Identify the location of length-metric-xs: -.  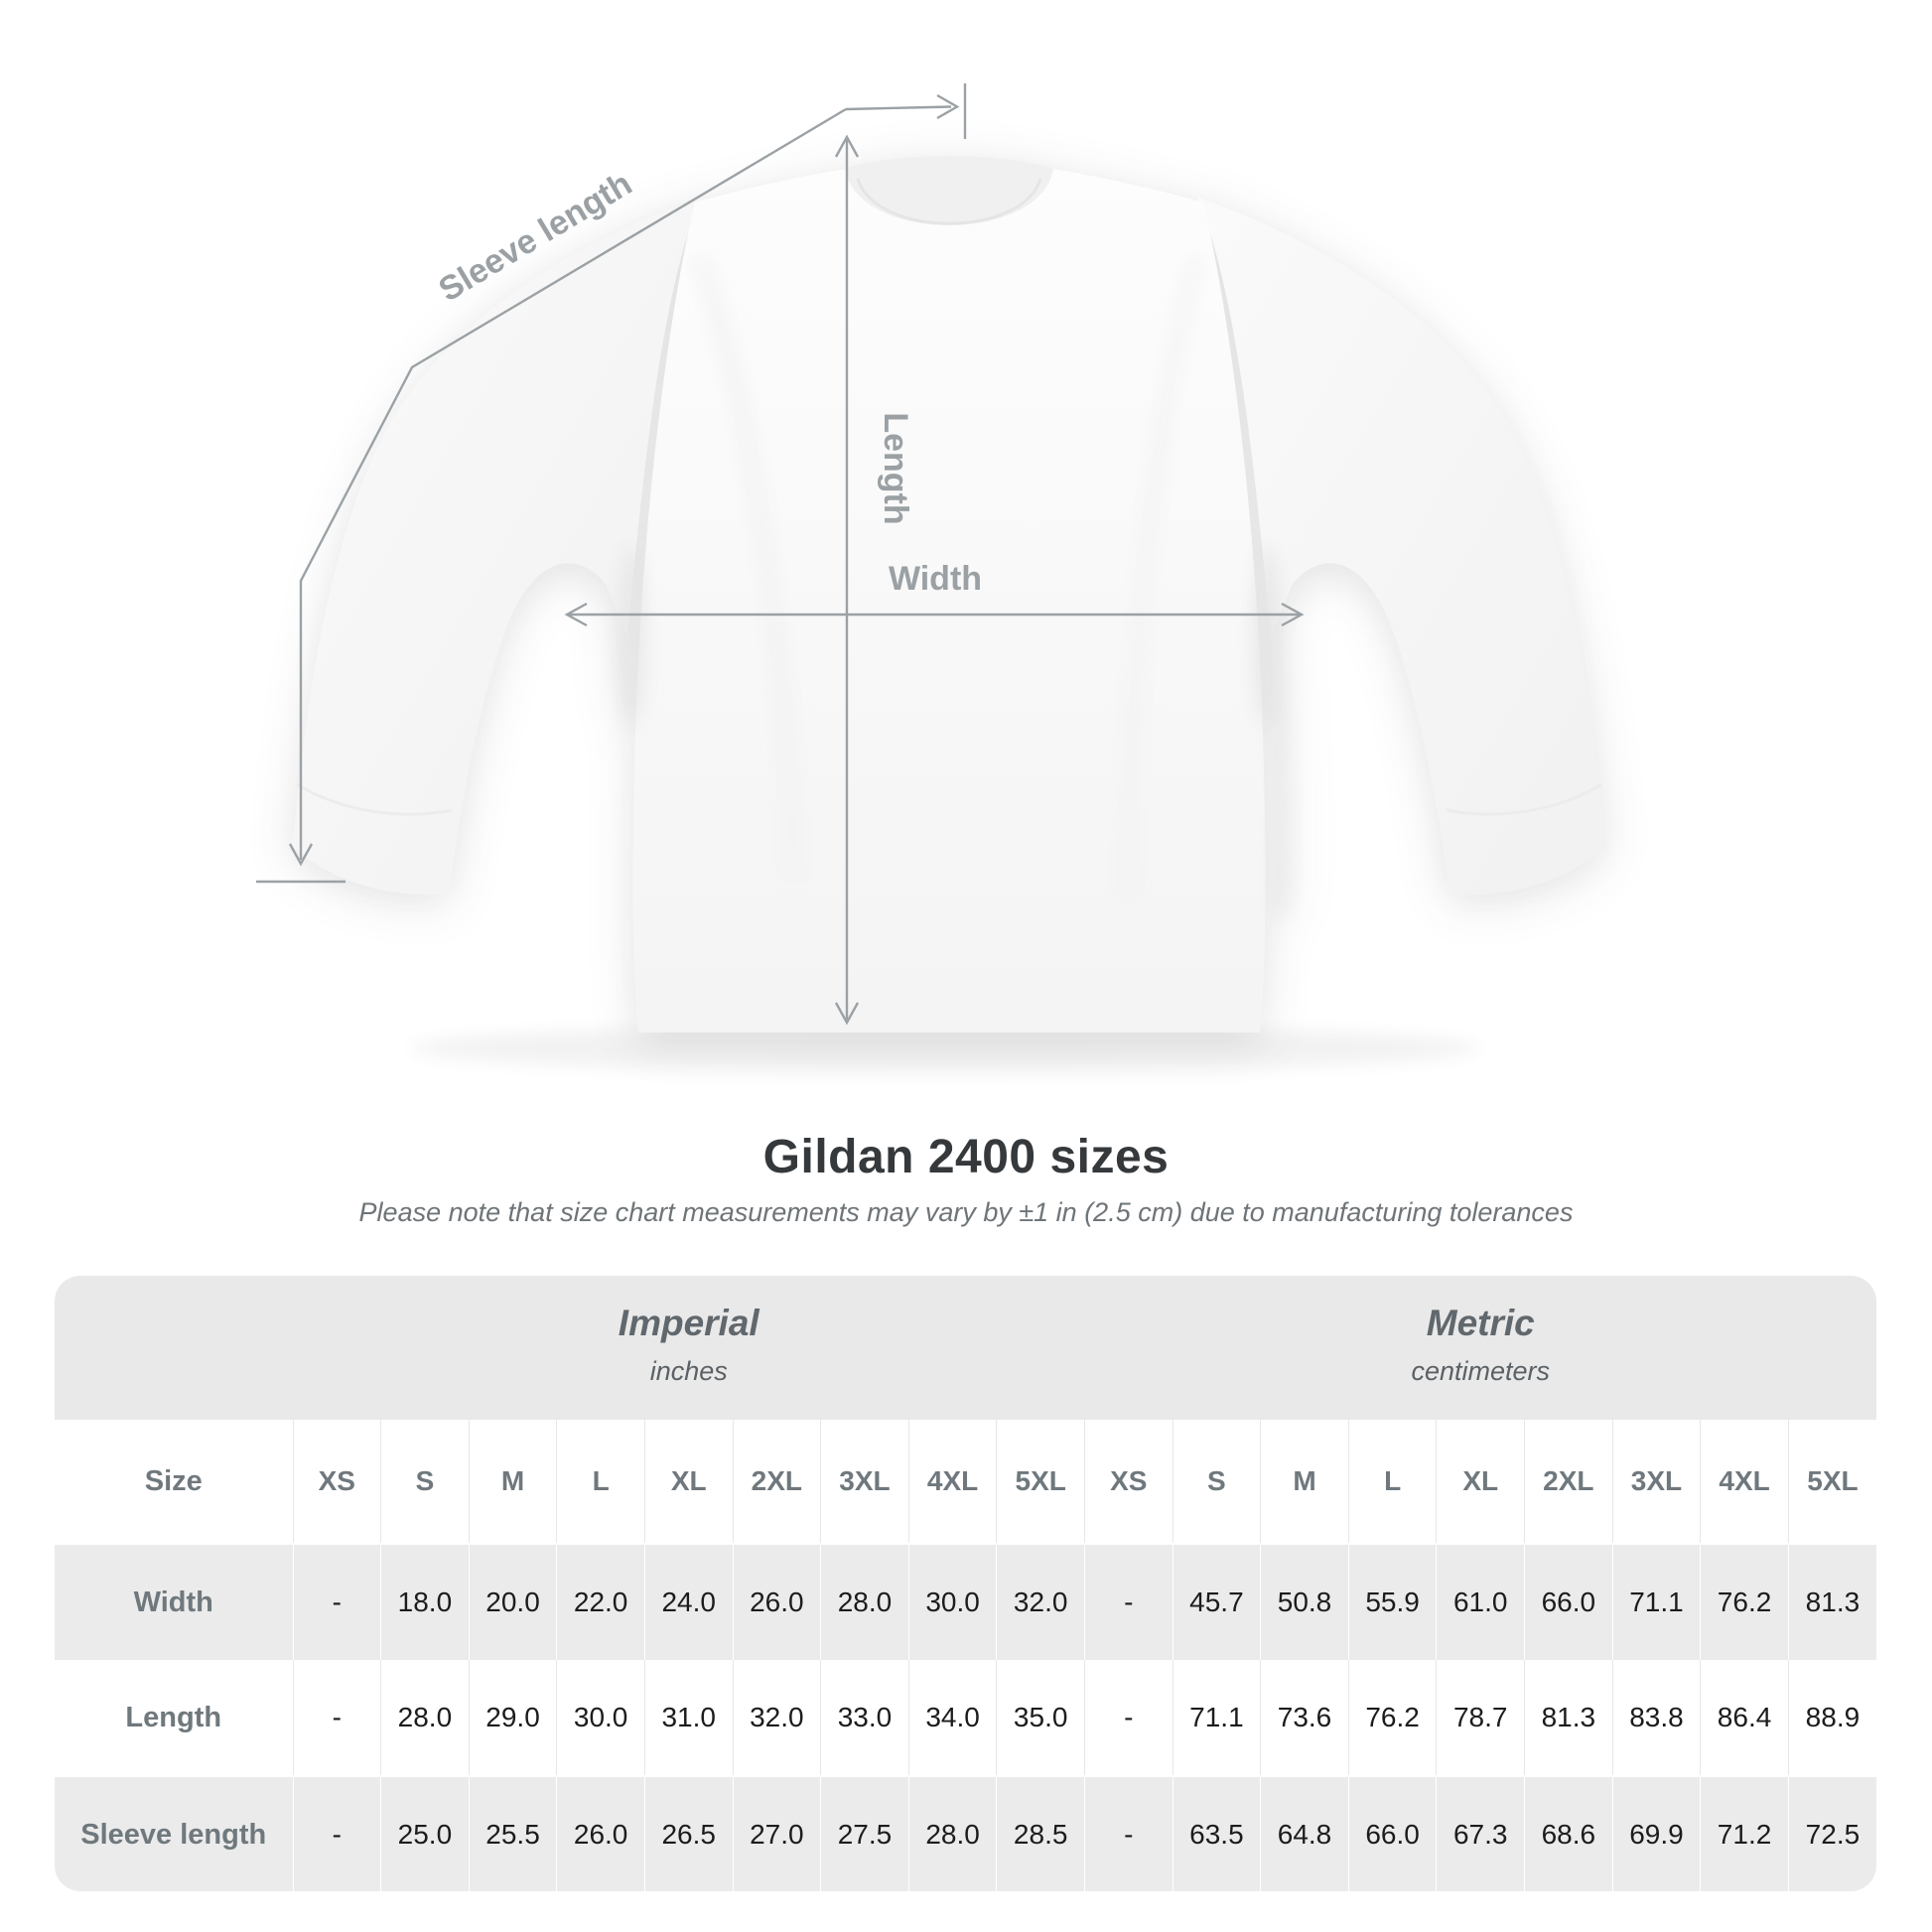
(1128, 1718).